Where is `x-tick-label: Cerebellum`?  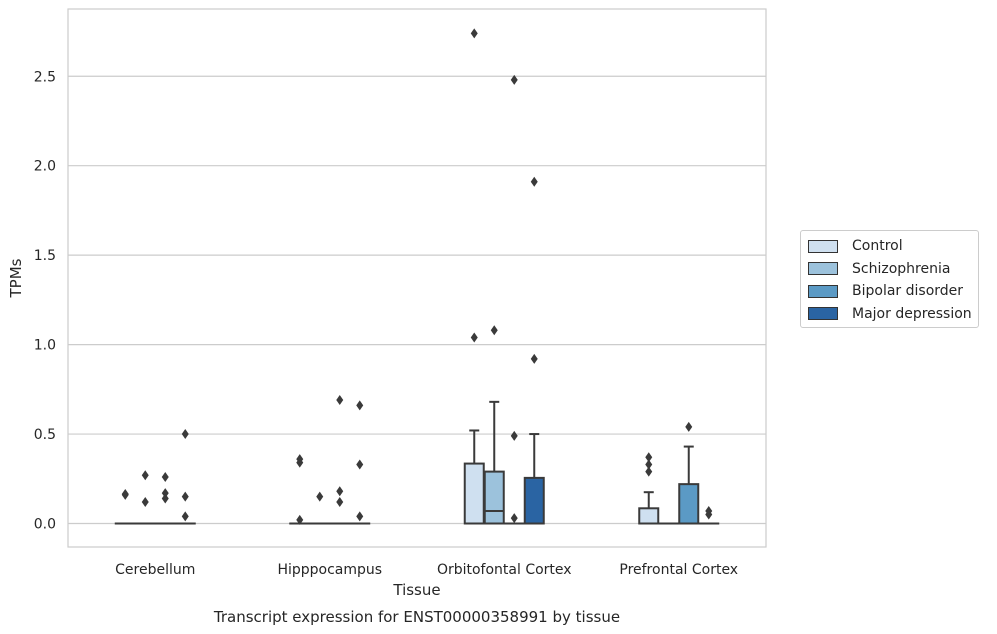
x-tick-label: Cerebellum is located at coordinates (155, 570).